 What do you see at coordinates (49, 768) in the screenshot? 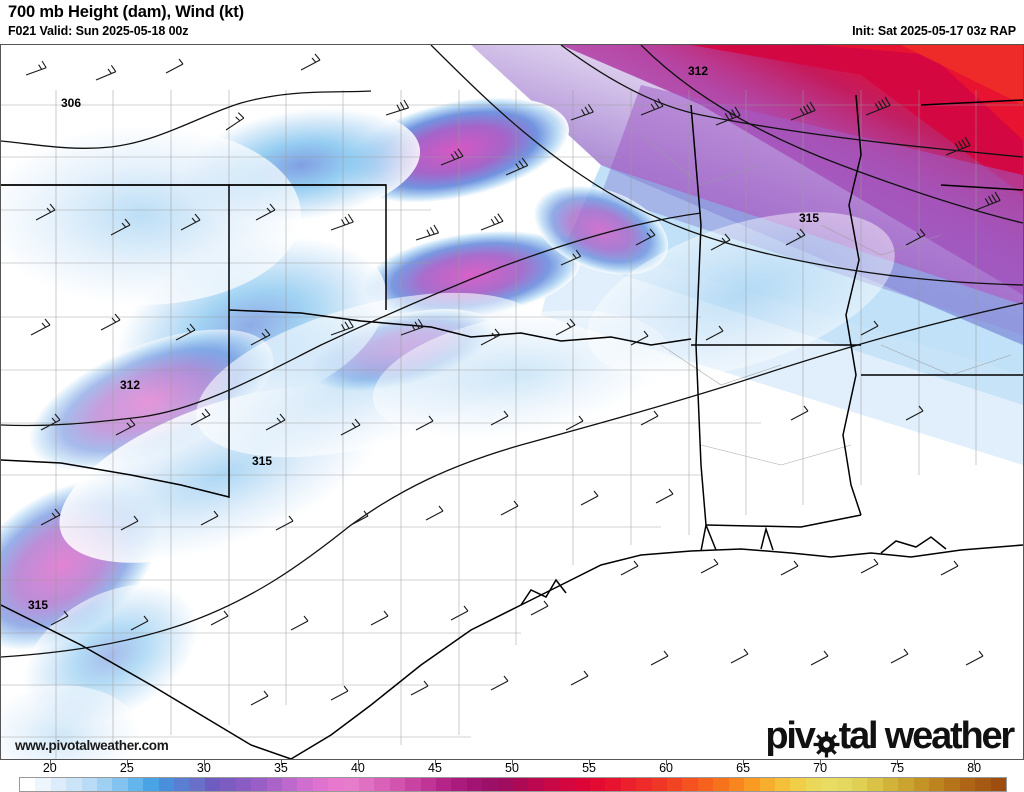
I see `colorbar-tick-label: 20` at bounding box center [49, 768].